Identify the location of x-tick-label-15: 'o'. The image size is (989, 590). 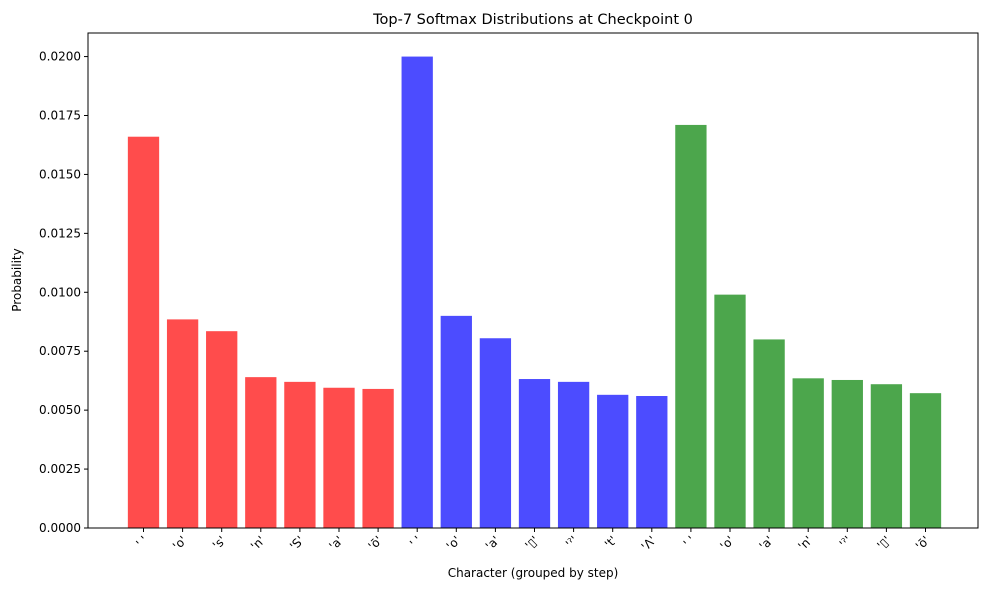
(727, 543).